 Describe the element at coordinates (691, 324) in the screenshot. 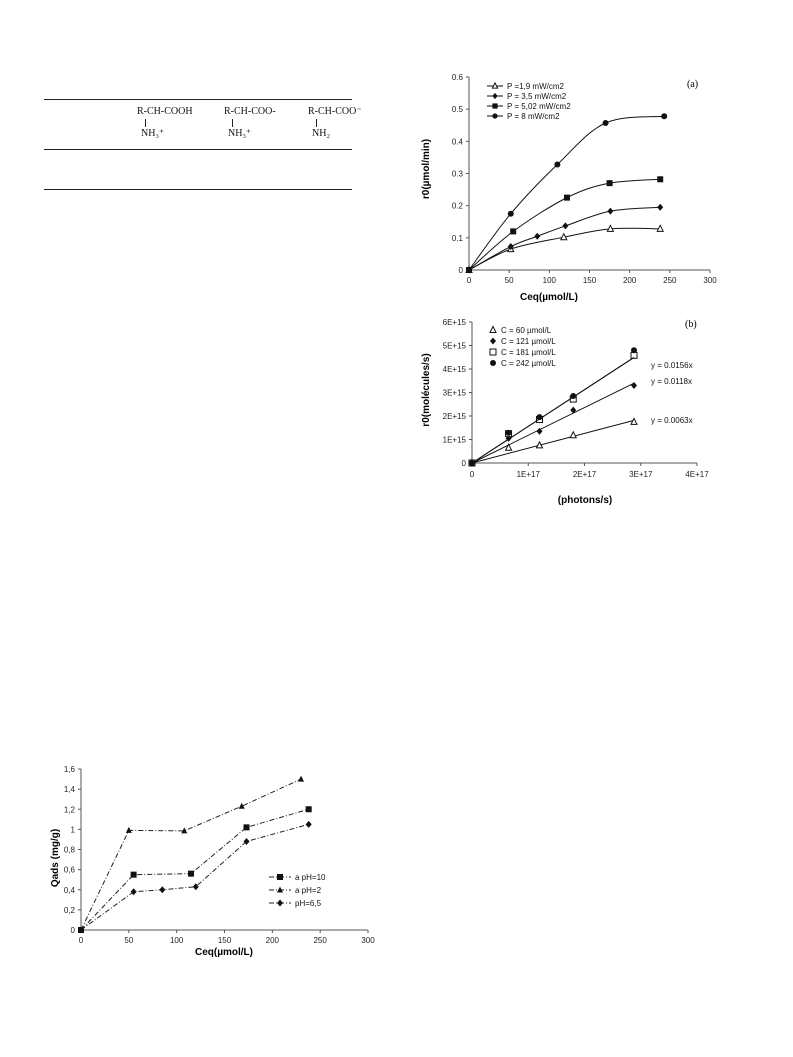

I see `panel-label: (b)` at that location.